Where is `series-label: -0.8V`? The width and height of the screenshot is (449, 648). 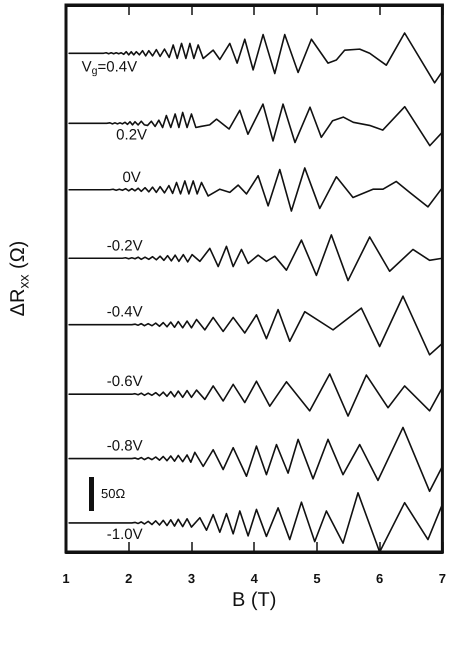 series-label: -0.8V is located at coordinates (124, 446).